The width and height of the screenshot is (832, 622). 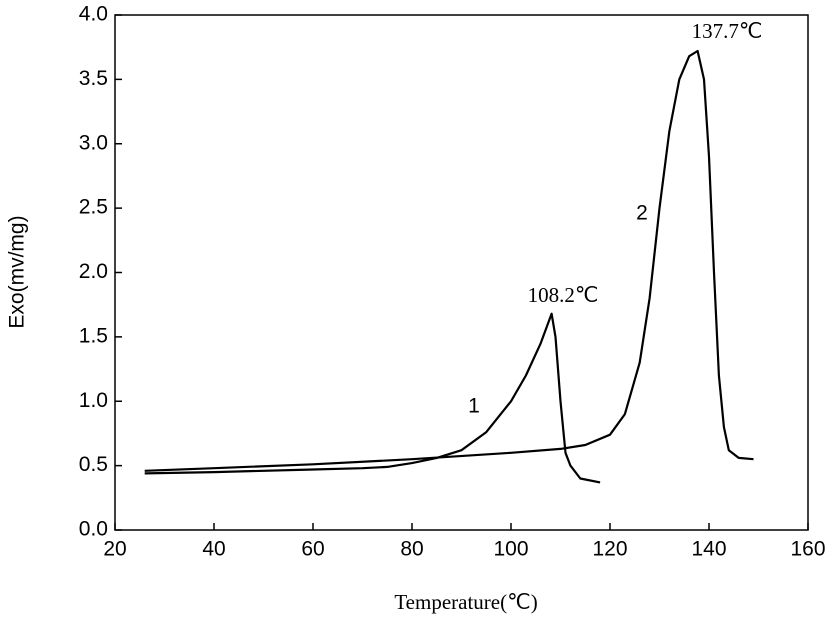 I want to click on x-tick-label: 60, so click(x=312, y=549).